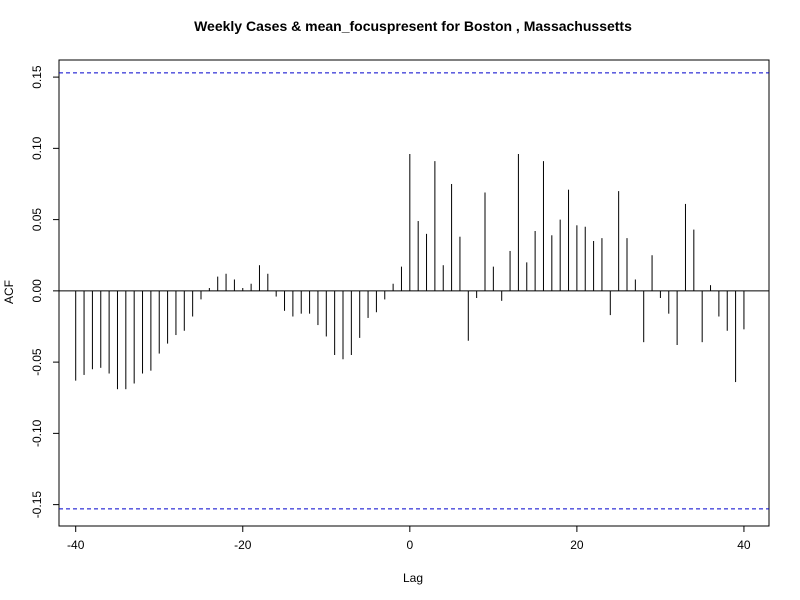 The height and width of the screenshot is (600, 800). What do you see at coordinates (744, 545) in the screenshot?
I see `x-tick-label: 40` at bounding box center [744, 545].